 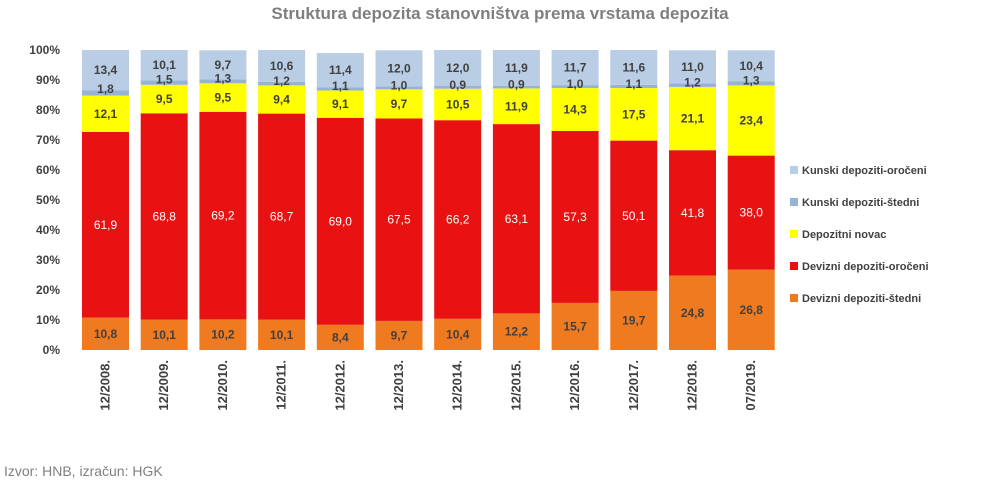 What do you see at coordinates (574, 385) in the screenshot?
I see `x-tick-label: 12/2016.` at bounding box center [574, 385].